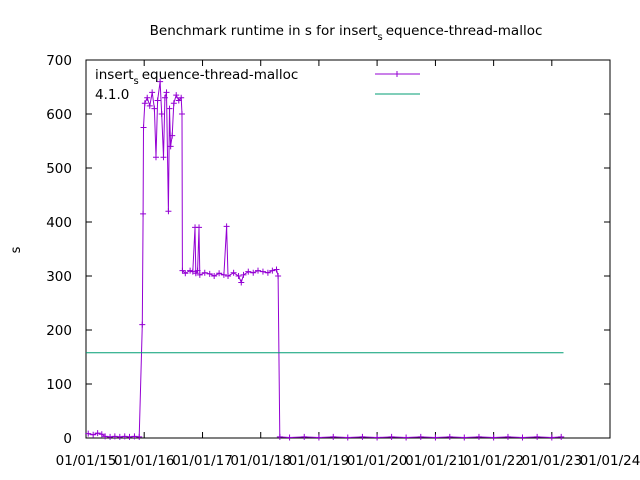 This screenshot has width=640, height=480. I want to click on chart-title-subscript: s, so click(380, 37).